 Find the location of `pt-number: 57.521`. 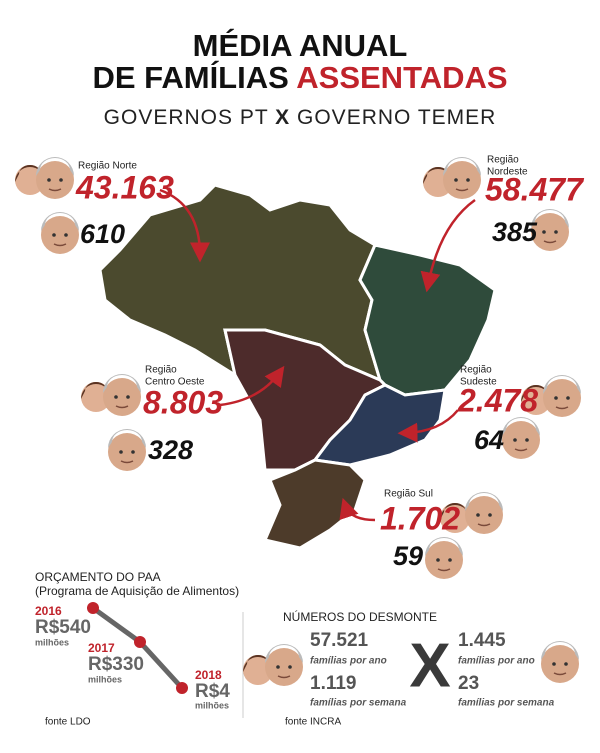

pt-number: 57.521 is located at coordinates (339, 640).